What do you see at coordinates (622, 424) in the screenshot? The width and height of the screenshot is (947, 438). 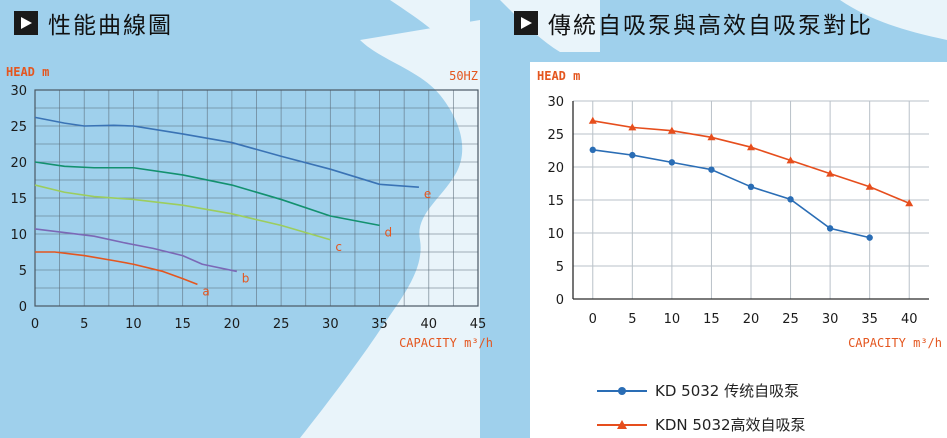 I see `legend-swatch-kdn5032` at bounding box center [622, 424].